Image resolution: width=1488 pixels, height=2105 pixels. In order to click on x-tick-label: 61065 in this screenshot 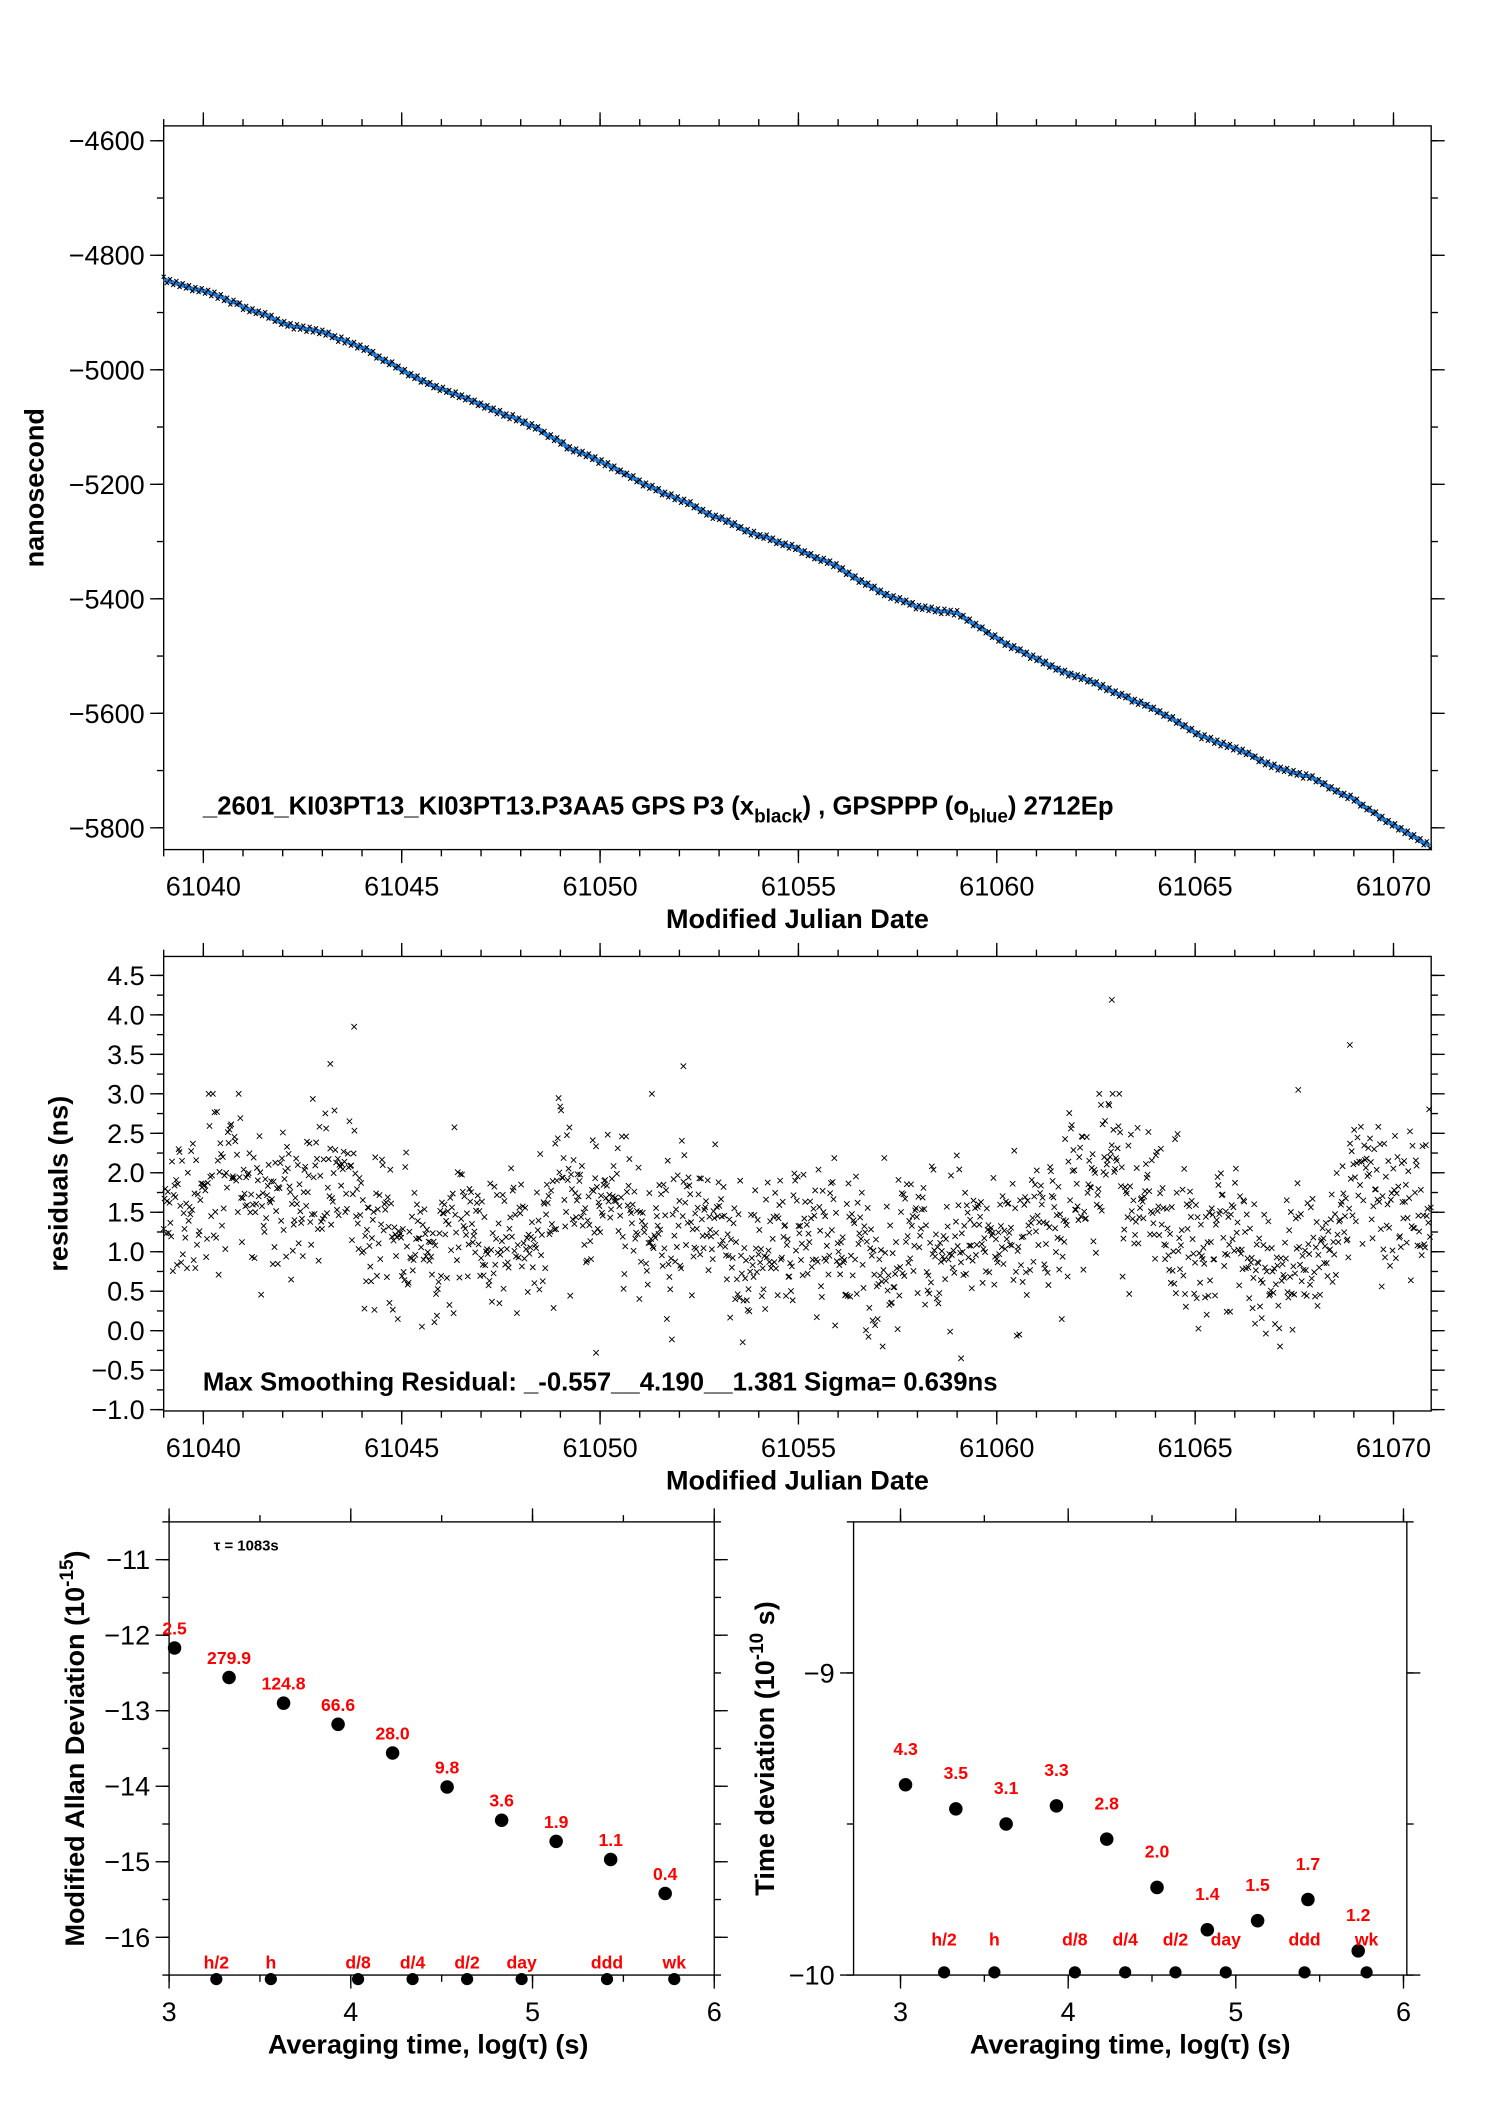, I will do `click(1195, 887)`.